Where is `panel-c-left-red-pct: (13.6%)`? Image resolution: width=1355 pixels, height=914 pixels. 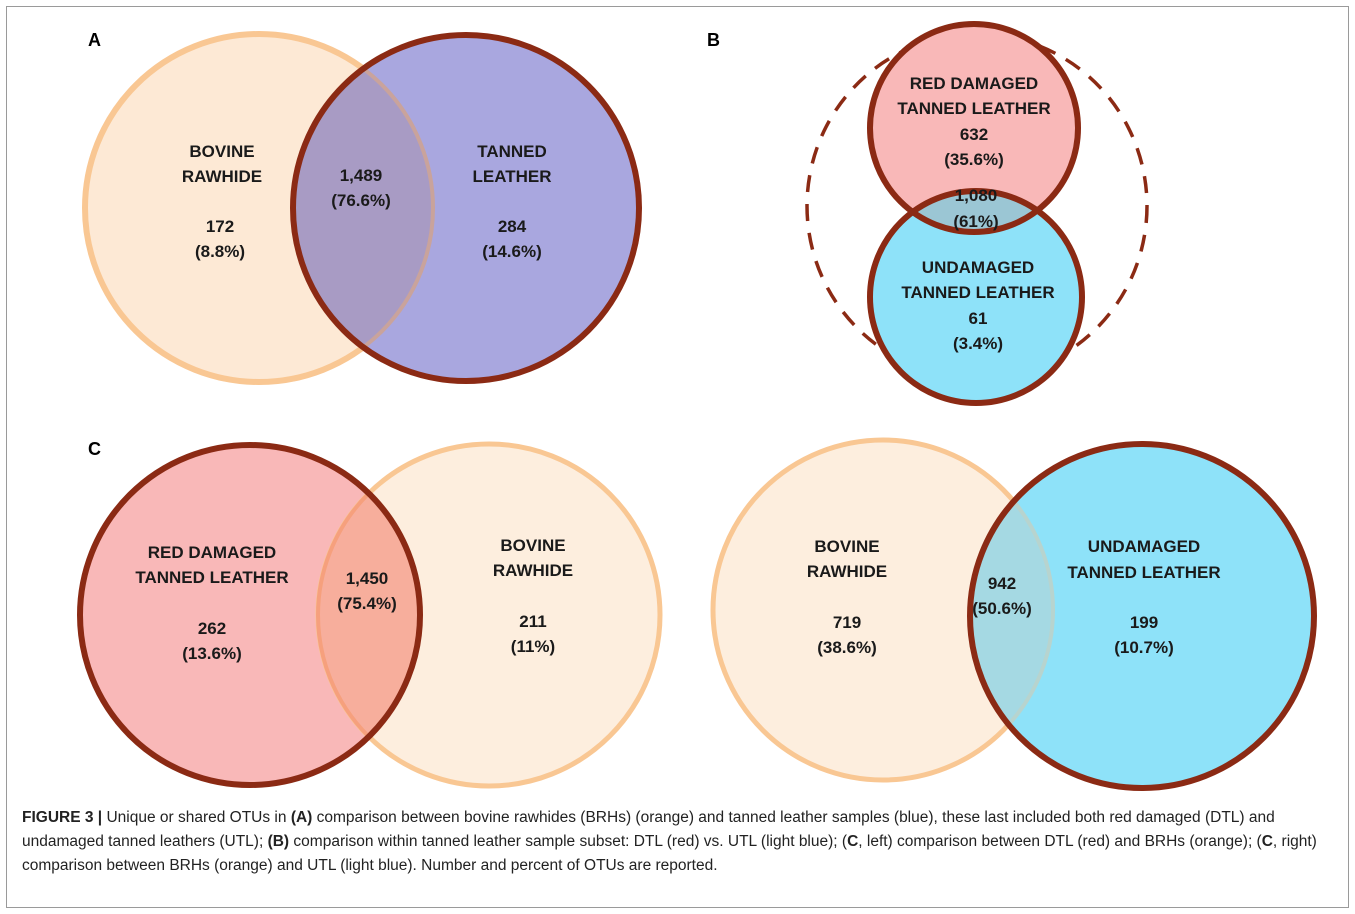
panel-c-left-red-pct: (13.6%) is located at coordinates (212, 653).